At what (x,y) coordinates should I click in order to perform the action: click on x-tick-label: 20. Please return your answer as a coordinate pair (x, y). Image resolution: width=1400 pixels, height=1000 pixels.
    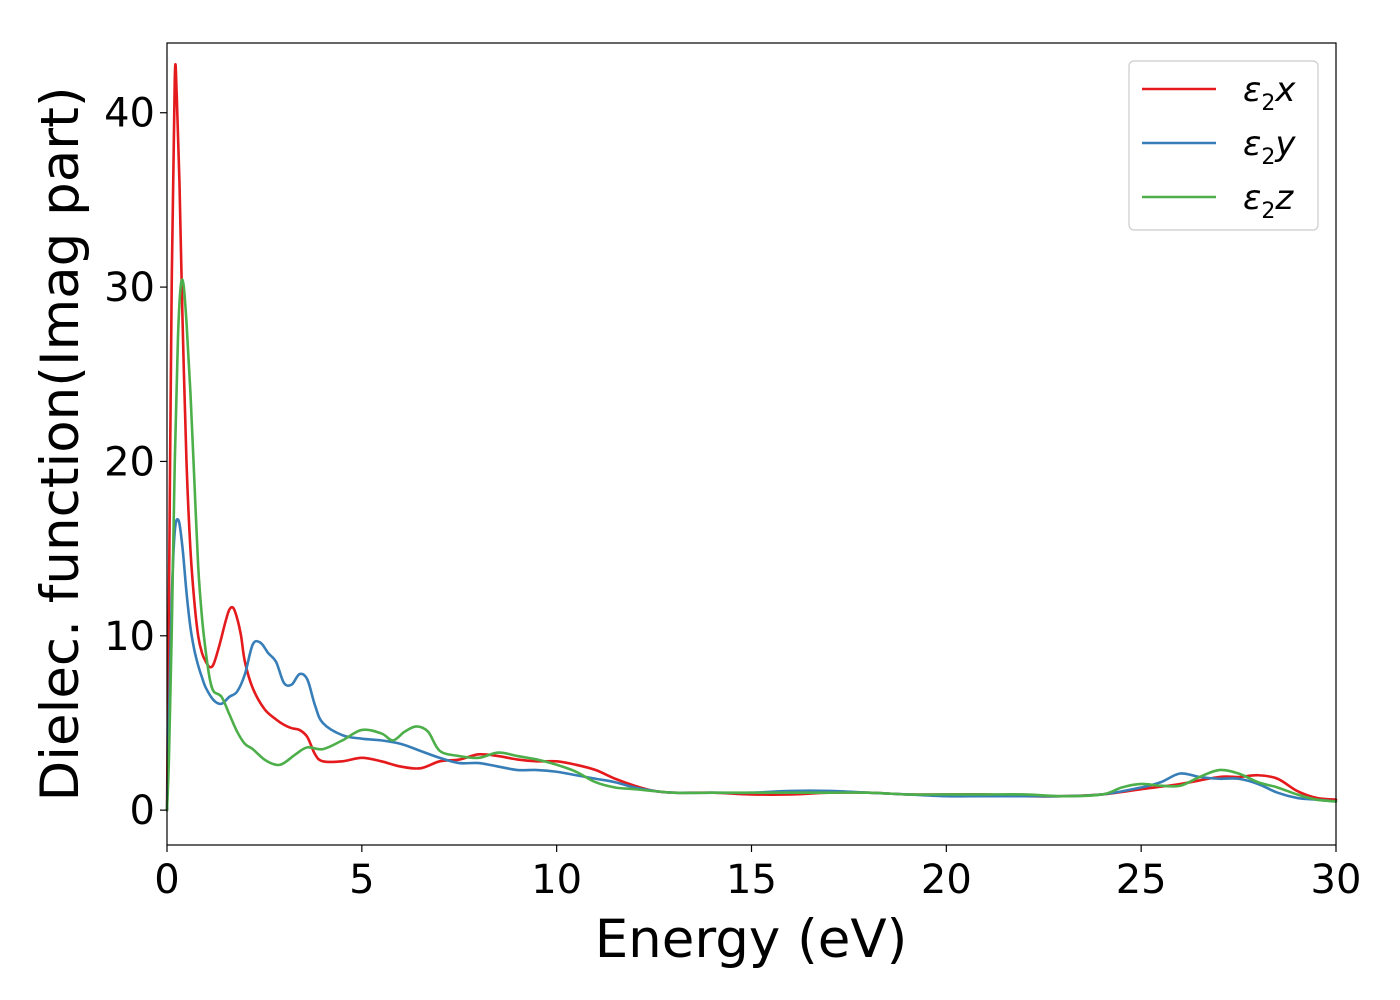
    Looking at the image, I should click on (946, 880).